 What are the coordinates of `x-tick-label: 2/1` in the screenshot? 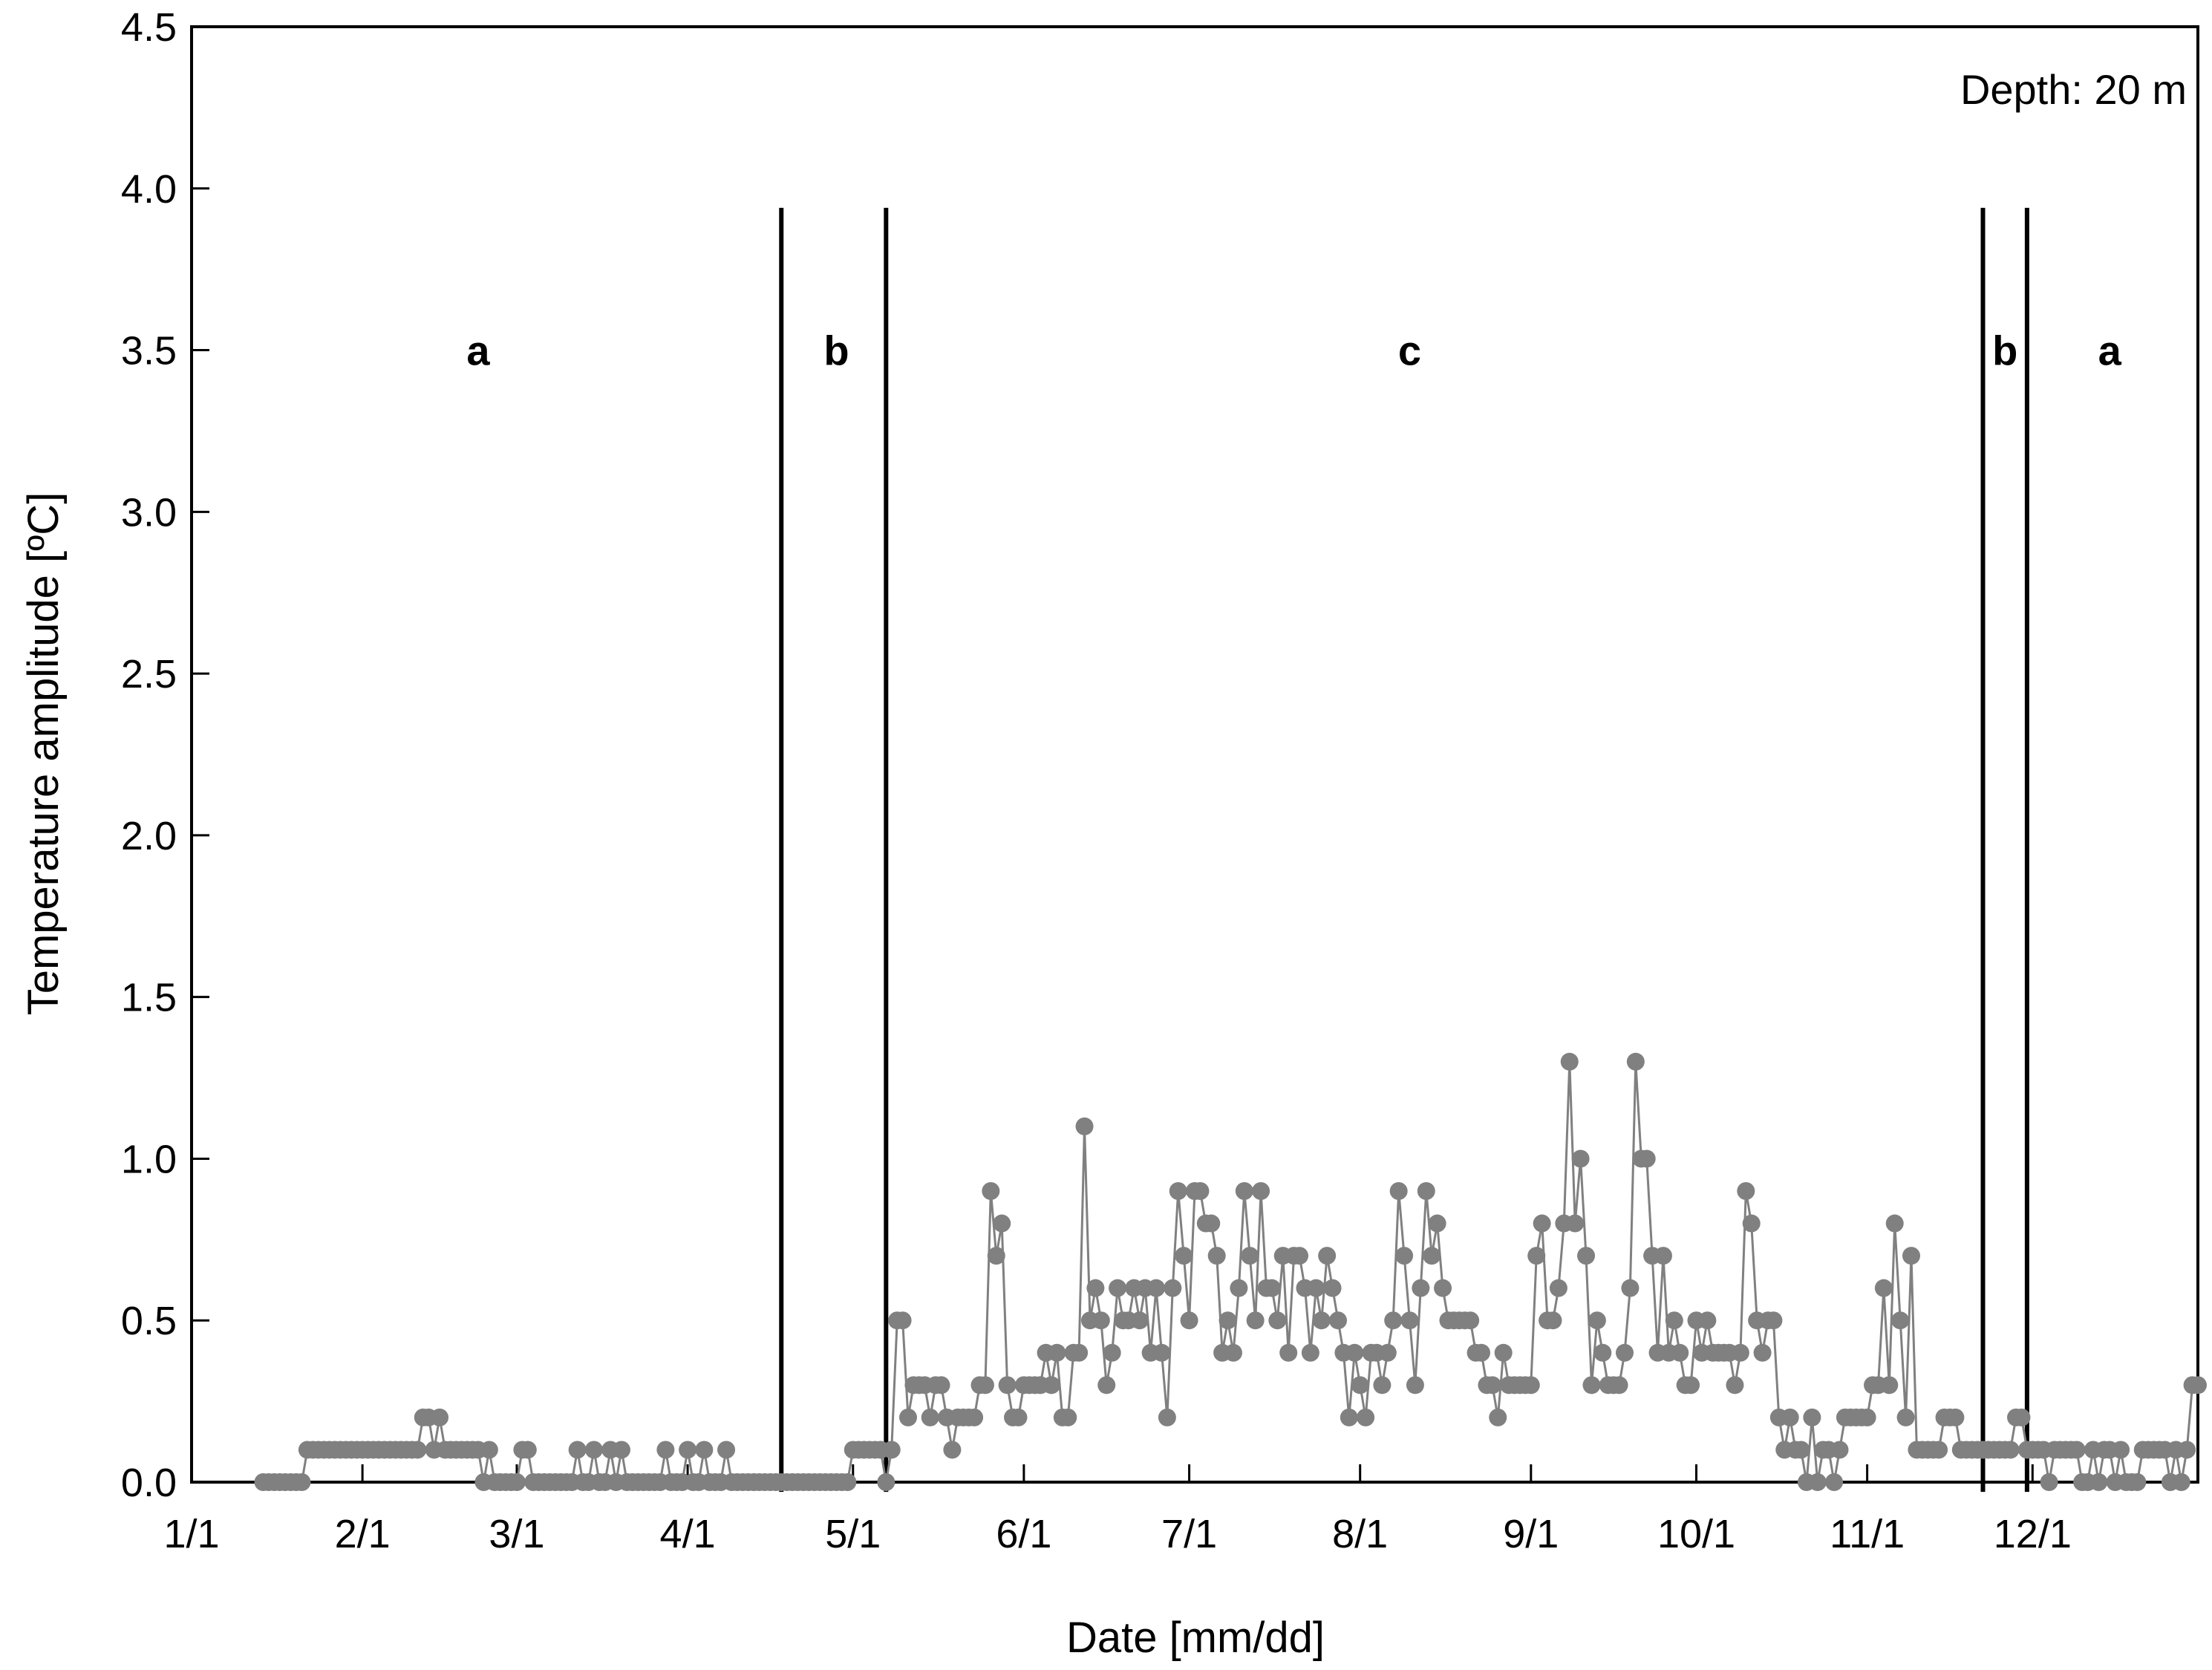 It's located at (363, 1534).